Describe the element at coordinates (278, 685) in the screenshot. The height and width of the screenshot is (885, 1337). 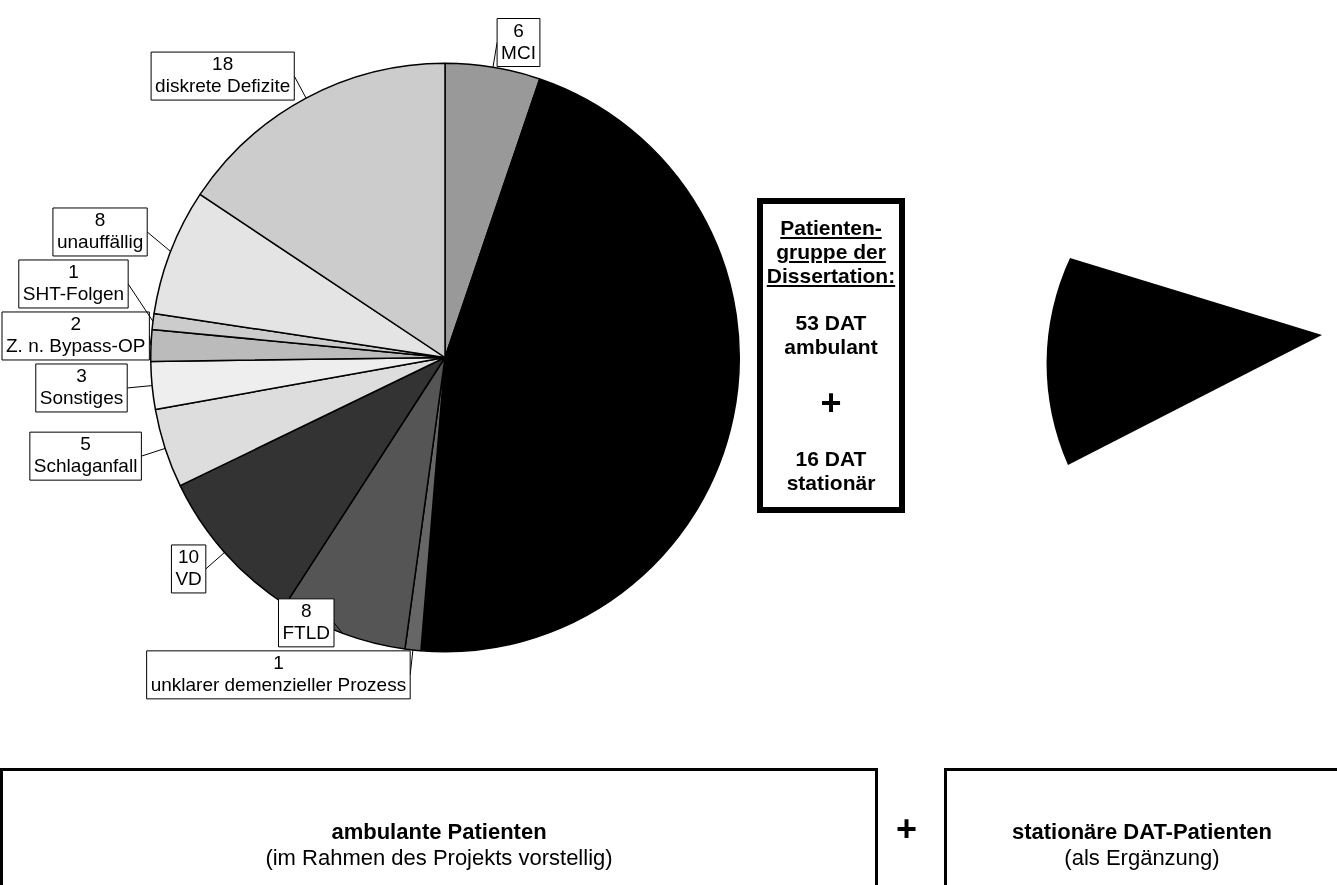
I see `slice-label: unklarer demenzieller Prozess` at that location.